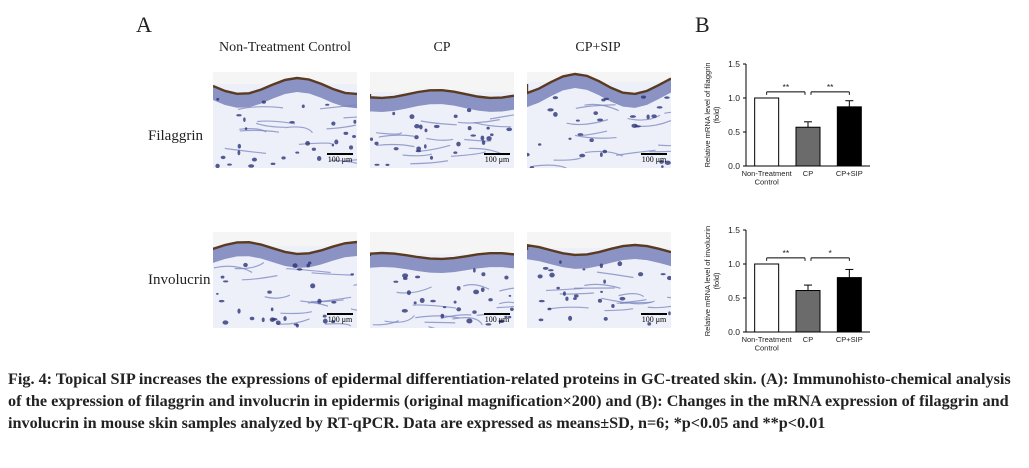 Image resolution: width=1029 pixels, height=468 pixels. What do you see at coordinates (442, 280) in the screenshot?
I see `micrograph-involucrin-cp: 100 μm` at bounding box center [442, 280].